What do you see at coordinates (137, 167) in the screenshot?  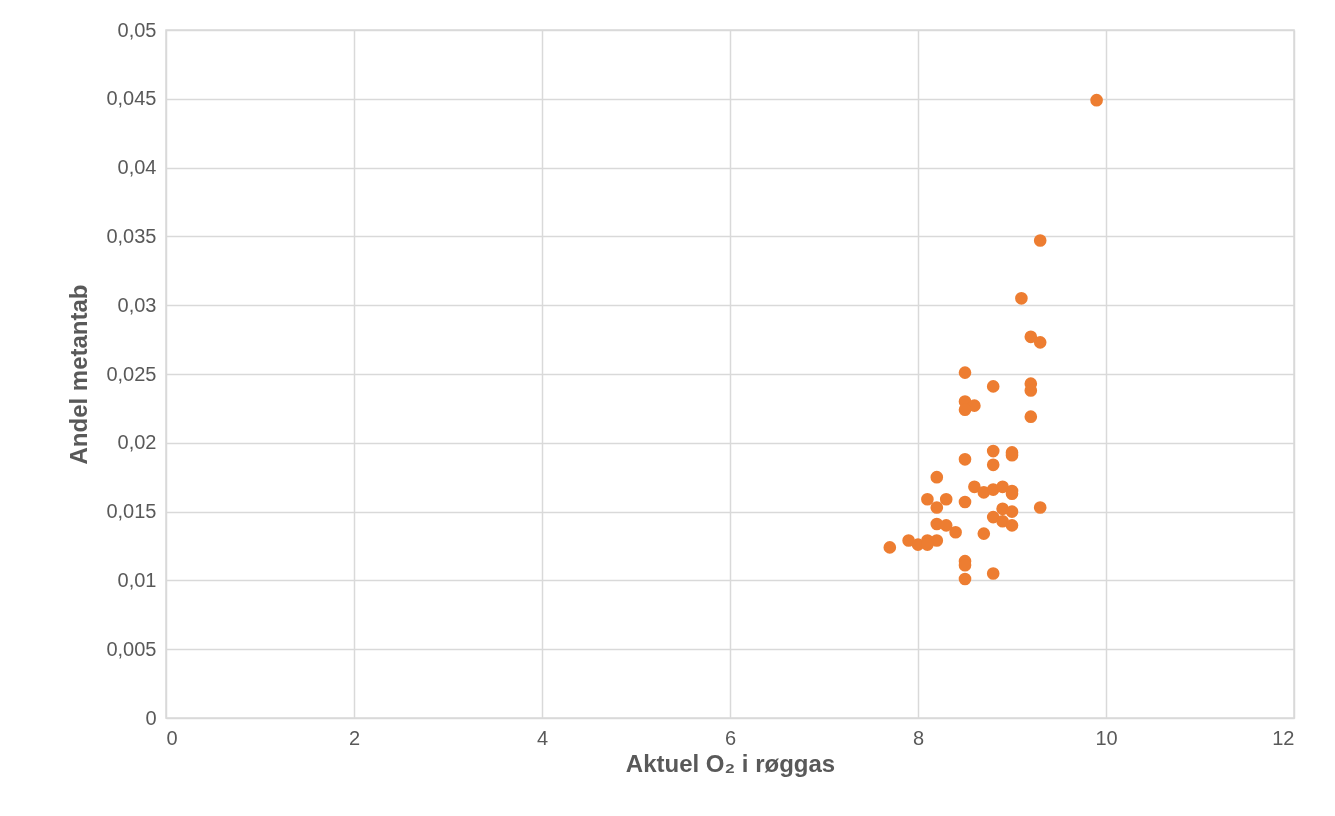 I see `y-tick-label: 0,04` at bounding box center [137, 167].